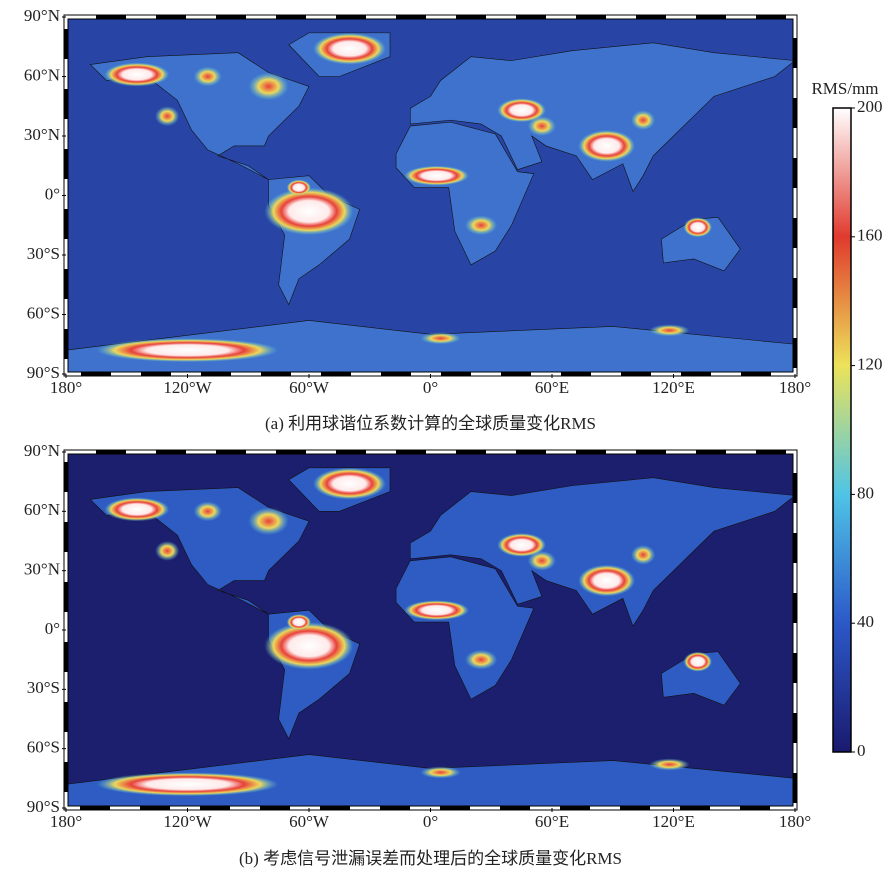 The image size is (890, 876). I want to click on colorbar-tick-label: 0, so click(861, 750).